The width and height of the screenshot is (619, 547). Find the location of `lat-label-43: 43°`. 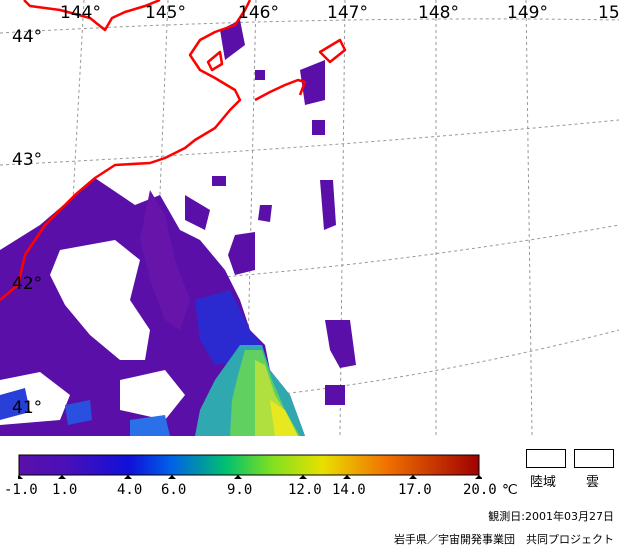

lat-label-43: 43° is located at coordinates (27, 160).